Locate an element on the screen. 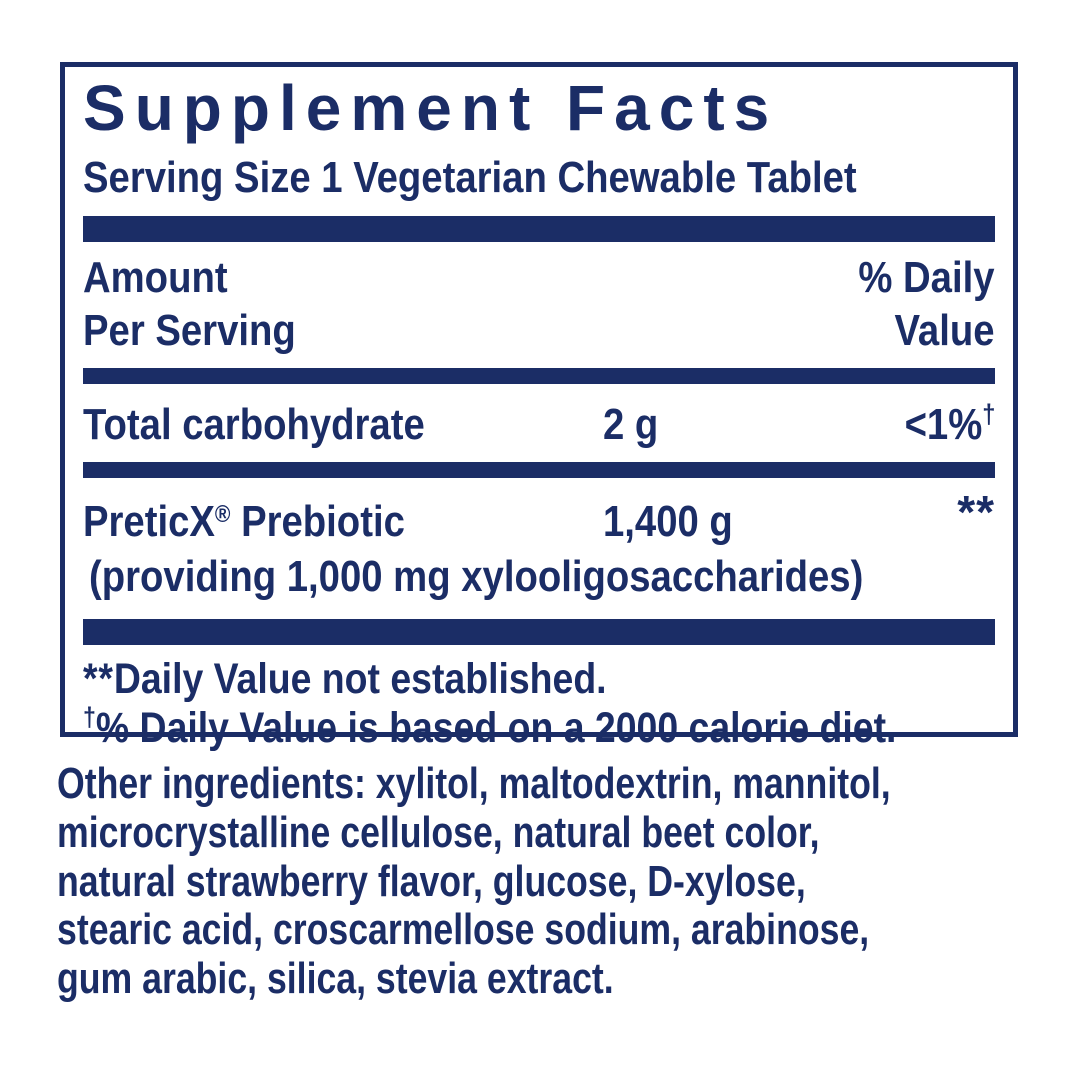  nutrient-amount-cell: 2 g is located at coordinates (747, 424).